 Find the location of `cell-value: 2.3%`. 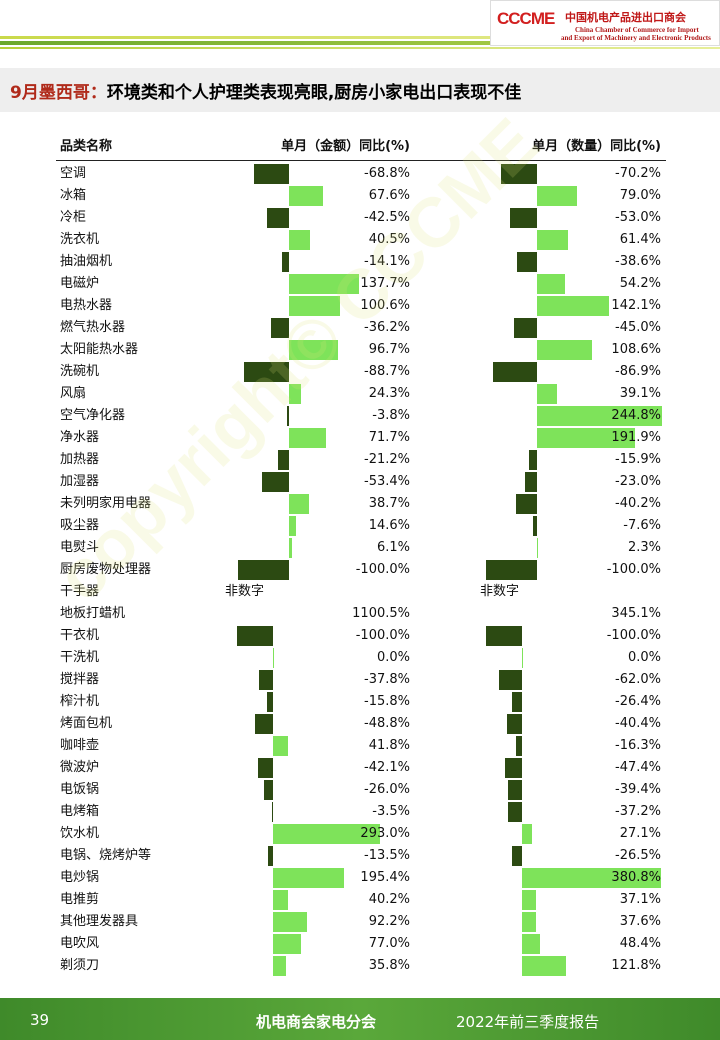

cell-value: 2.3% is located at coordinates (644, 547).